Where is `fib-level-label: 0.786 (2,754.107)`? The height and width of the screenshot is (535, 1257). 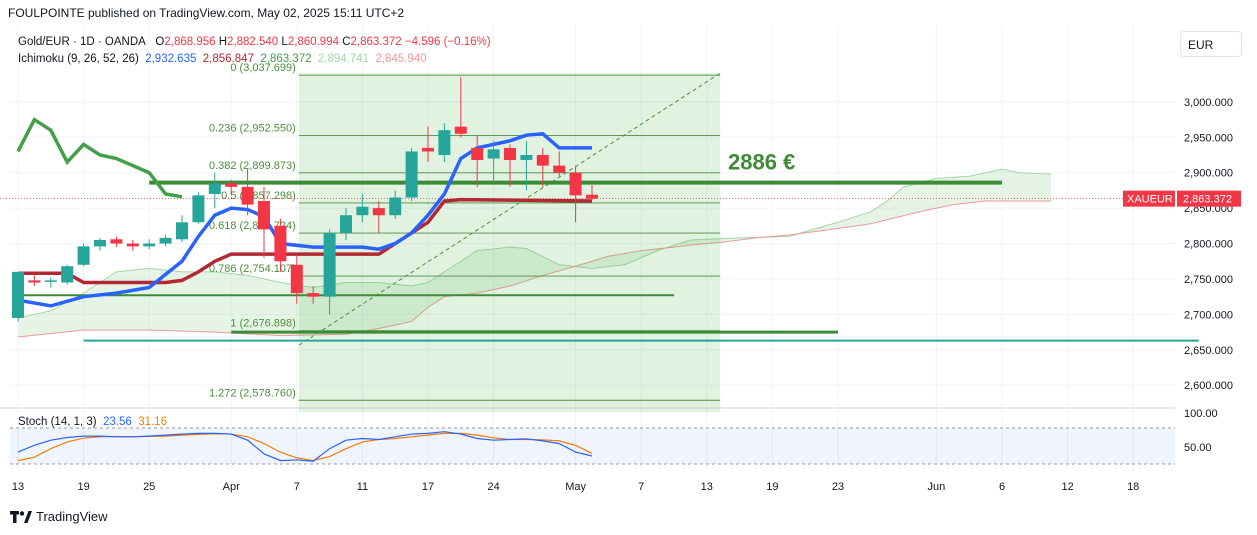 fib-level-label: 0.786 (2,754.107) is located at coordinates (252, 269).